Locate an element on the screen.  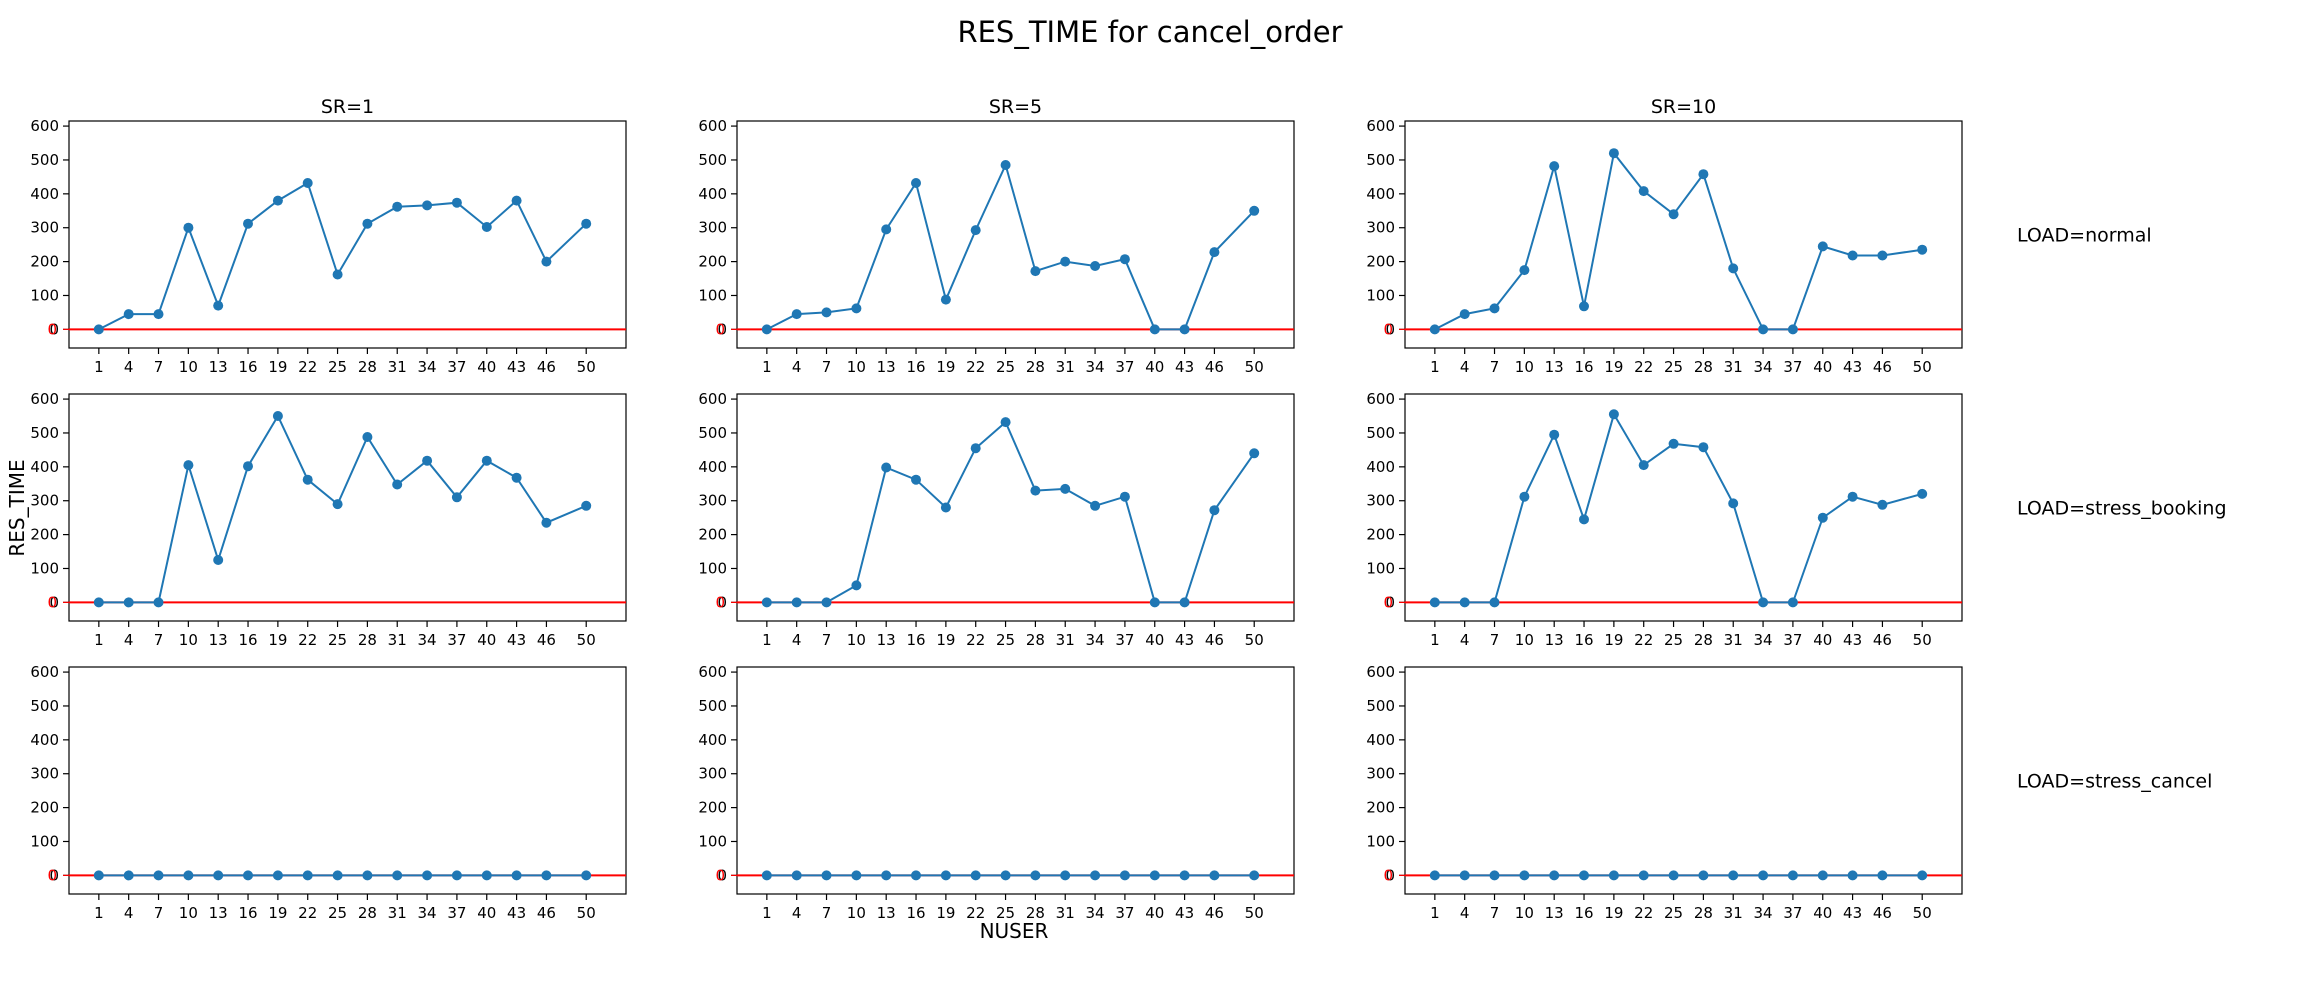
x-tick-label: 13 is located at coordinates (218, 640).